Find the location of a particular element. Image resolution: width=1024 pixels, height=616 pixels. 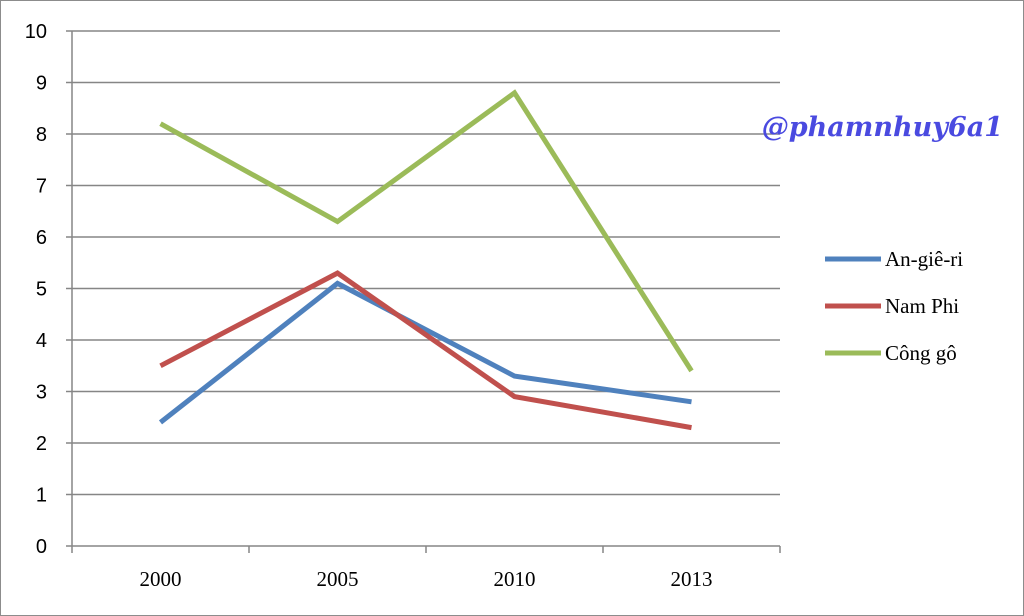

legend: An-giê-ri Nam Phi Công gô is located at coordinates (894, 306).